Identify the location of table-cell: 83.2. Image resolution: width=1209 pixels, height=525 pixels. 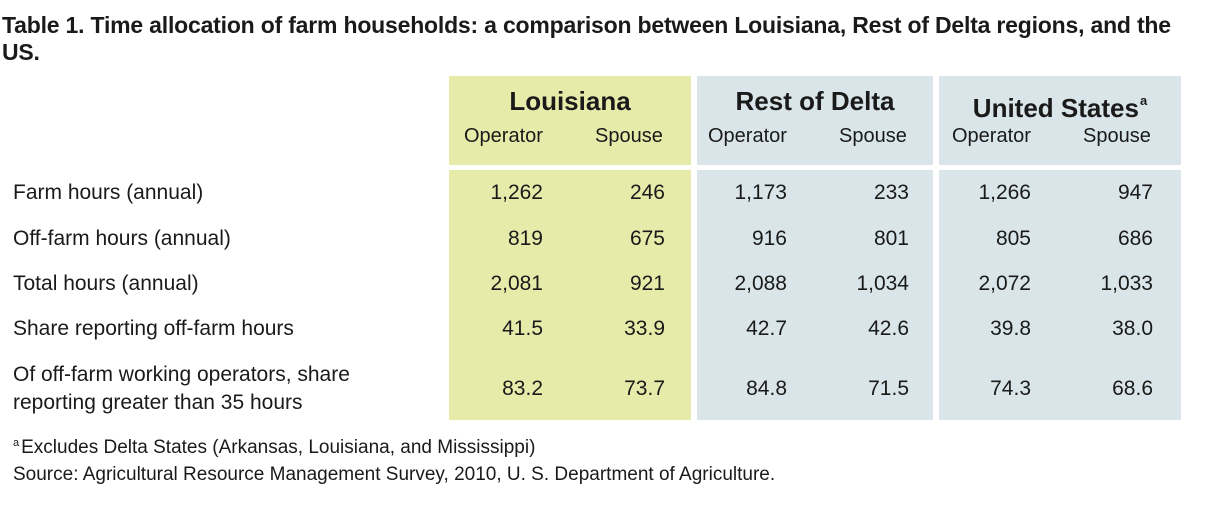
(522, 388).